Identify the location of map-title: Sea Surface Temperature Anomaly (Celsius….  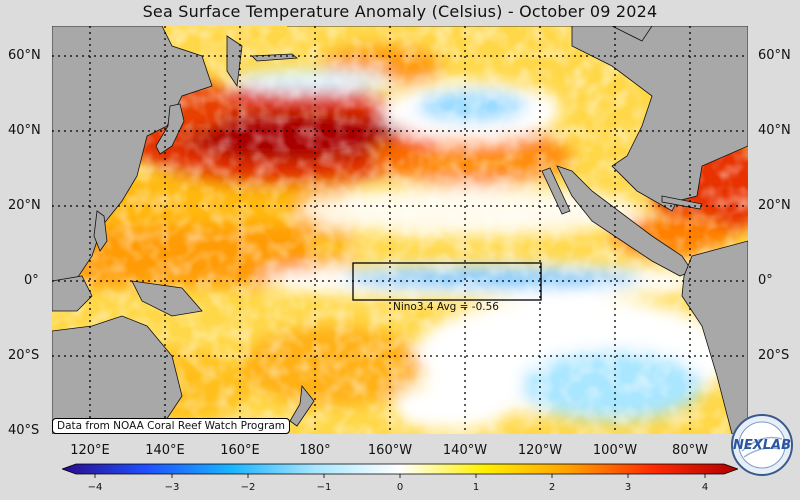
(400, 11).